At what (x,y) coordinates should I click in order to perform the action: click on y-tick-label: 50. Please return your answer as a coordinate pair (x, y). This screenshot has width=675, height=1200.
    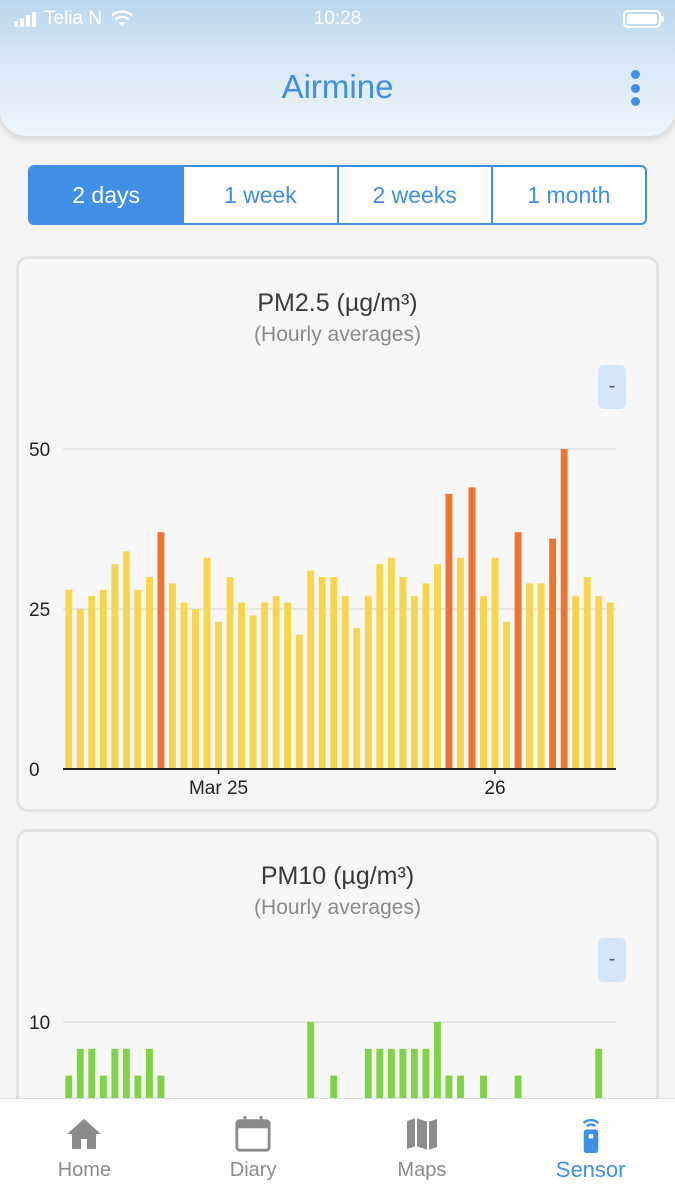
    Looking at the image, I should click on (39, 450).